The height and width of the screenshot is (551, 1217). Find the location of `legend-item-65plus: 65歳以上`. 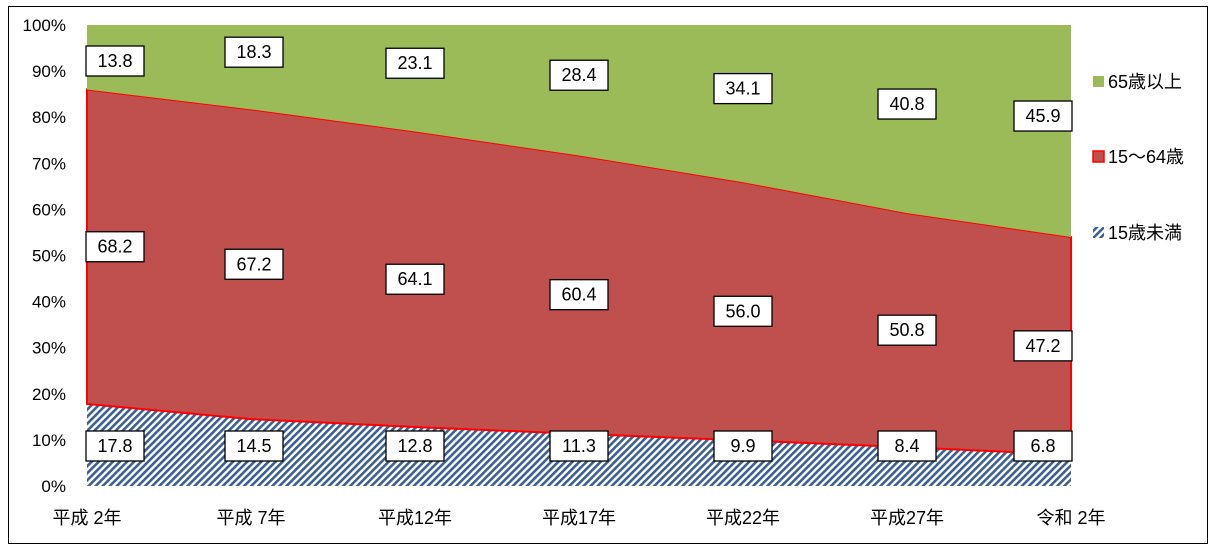

legend-item-65plus: 65歳以上 is located at coordinates (1137, 82).